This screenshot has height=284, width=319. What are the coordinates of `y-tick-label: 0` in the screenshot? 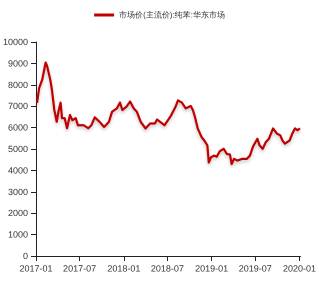 It's located at (25, 256).